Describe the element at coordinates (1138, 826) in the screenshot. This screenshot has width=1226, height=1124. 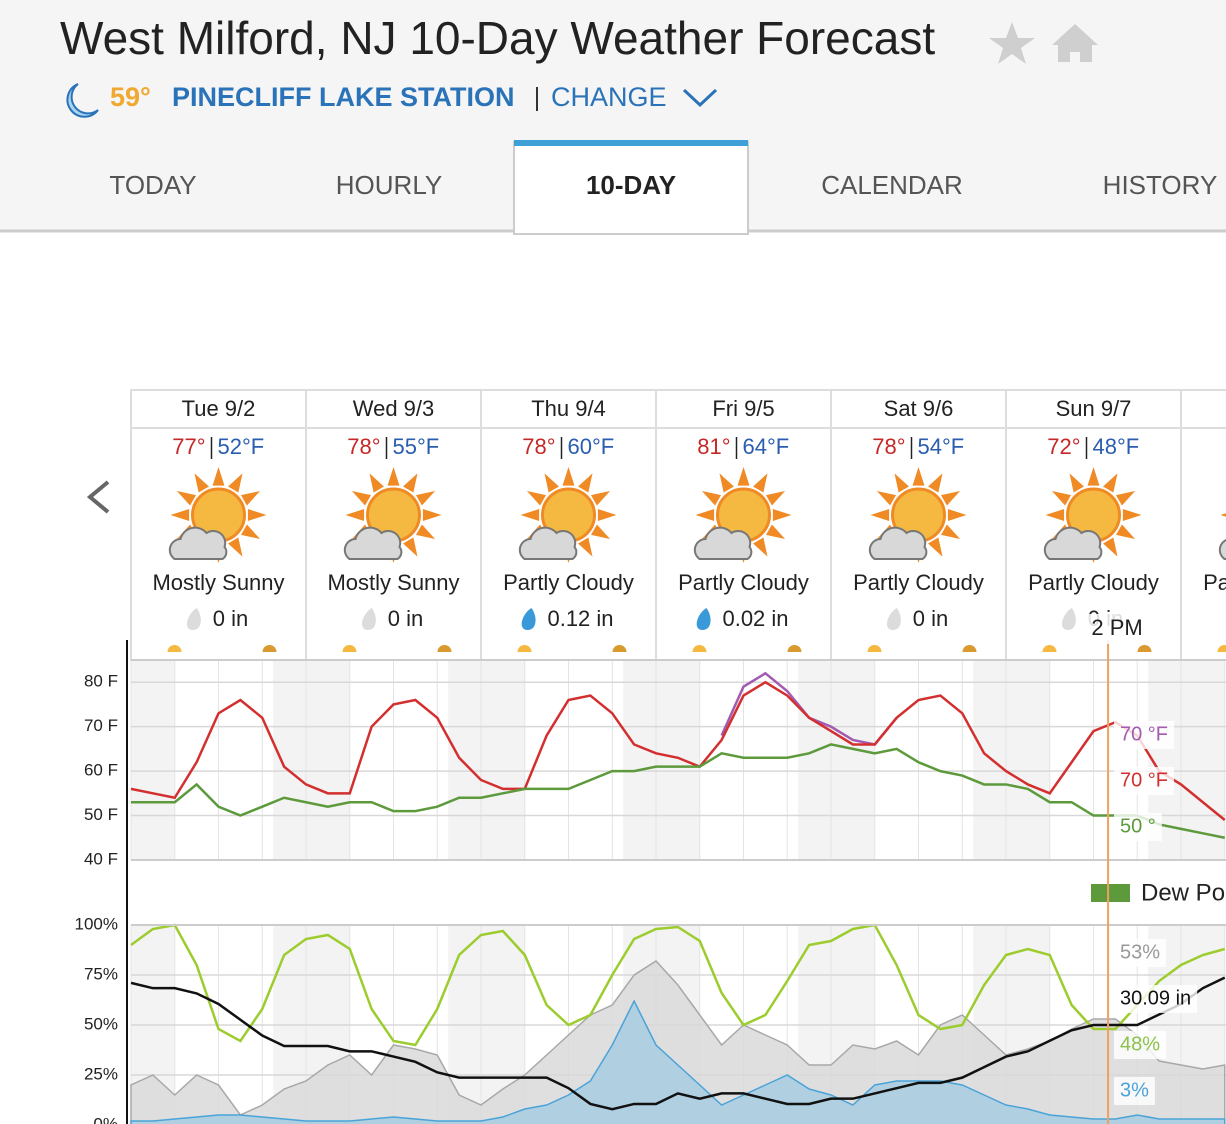
I see `hover-value: 50 °` at that location.